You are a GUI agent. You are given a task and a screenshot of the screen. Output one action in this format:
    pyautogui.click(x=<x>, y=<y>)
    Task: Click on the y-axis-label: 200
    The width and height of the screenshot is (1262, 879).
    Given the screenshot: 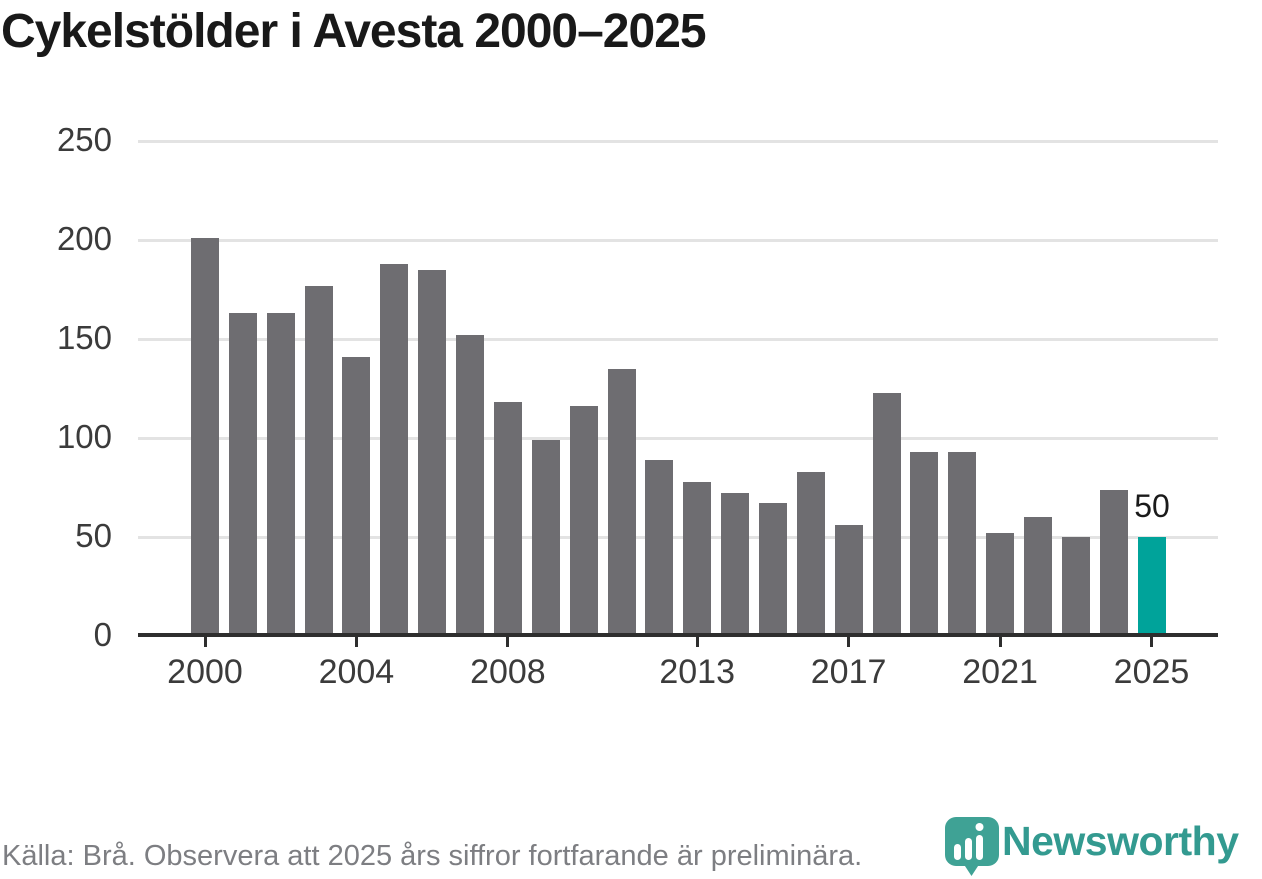 What is the action you would take?
    pyautogui.click(x=84, y=238)
    